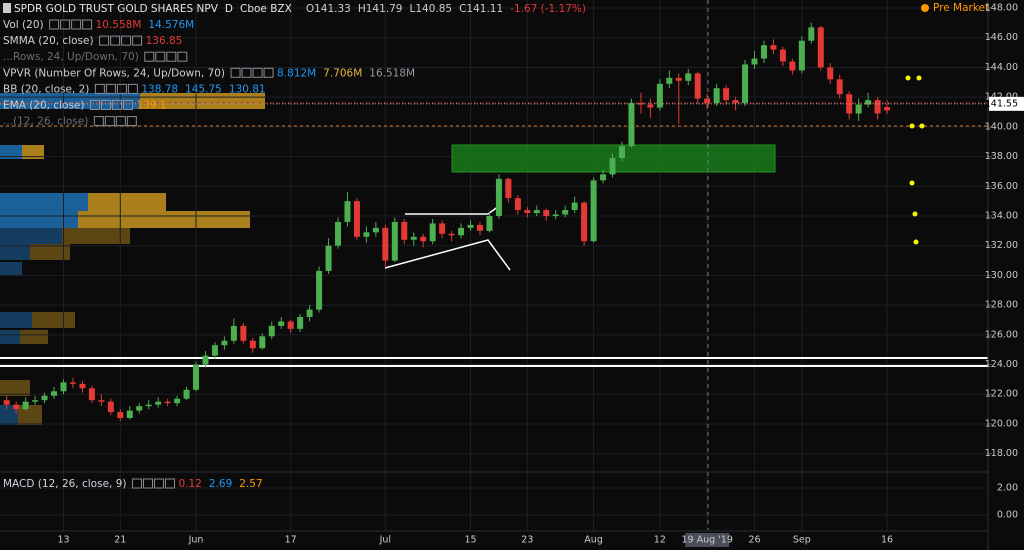 The width and height of the screenshot is (1024, 550). What do you see at coordinates (548, 9) in the screenshot?
I see `quote-value: -1.67 (-1.17%)` at bounding box center [548, 9].